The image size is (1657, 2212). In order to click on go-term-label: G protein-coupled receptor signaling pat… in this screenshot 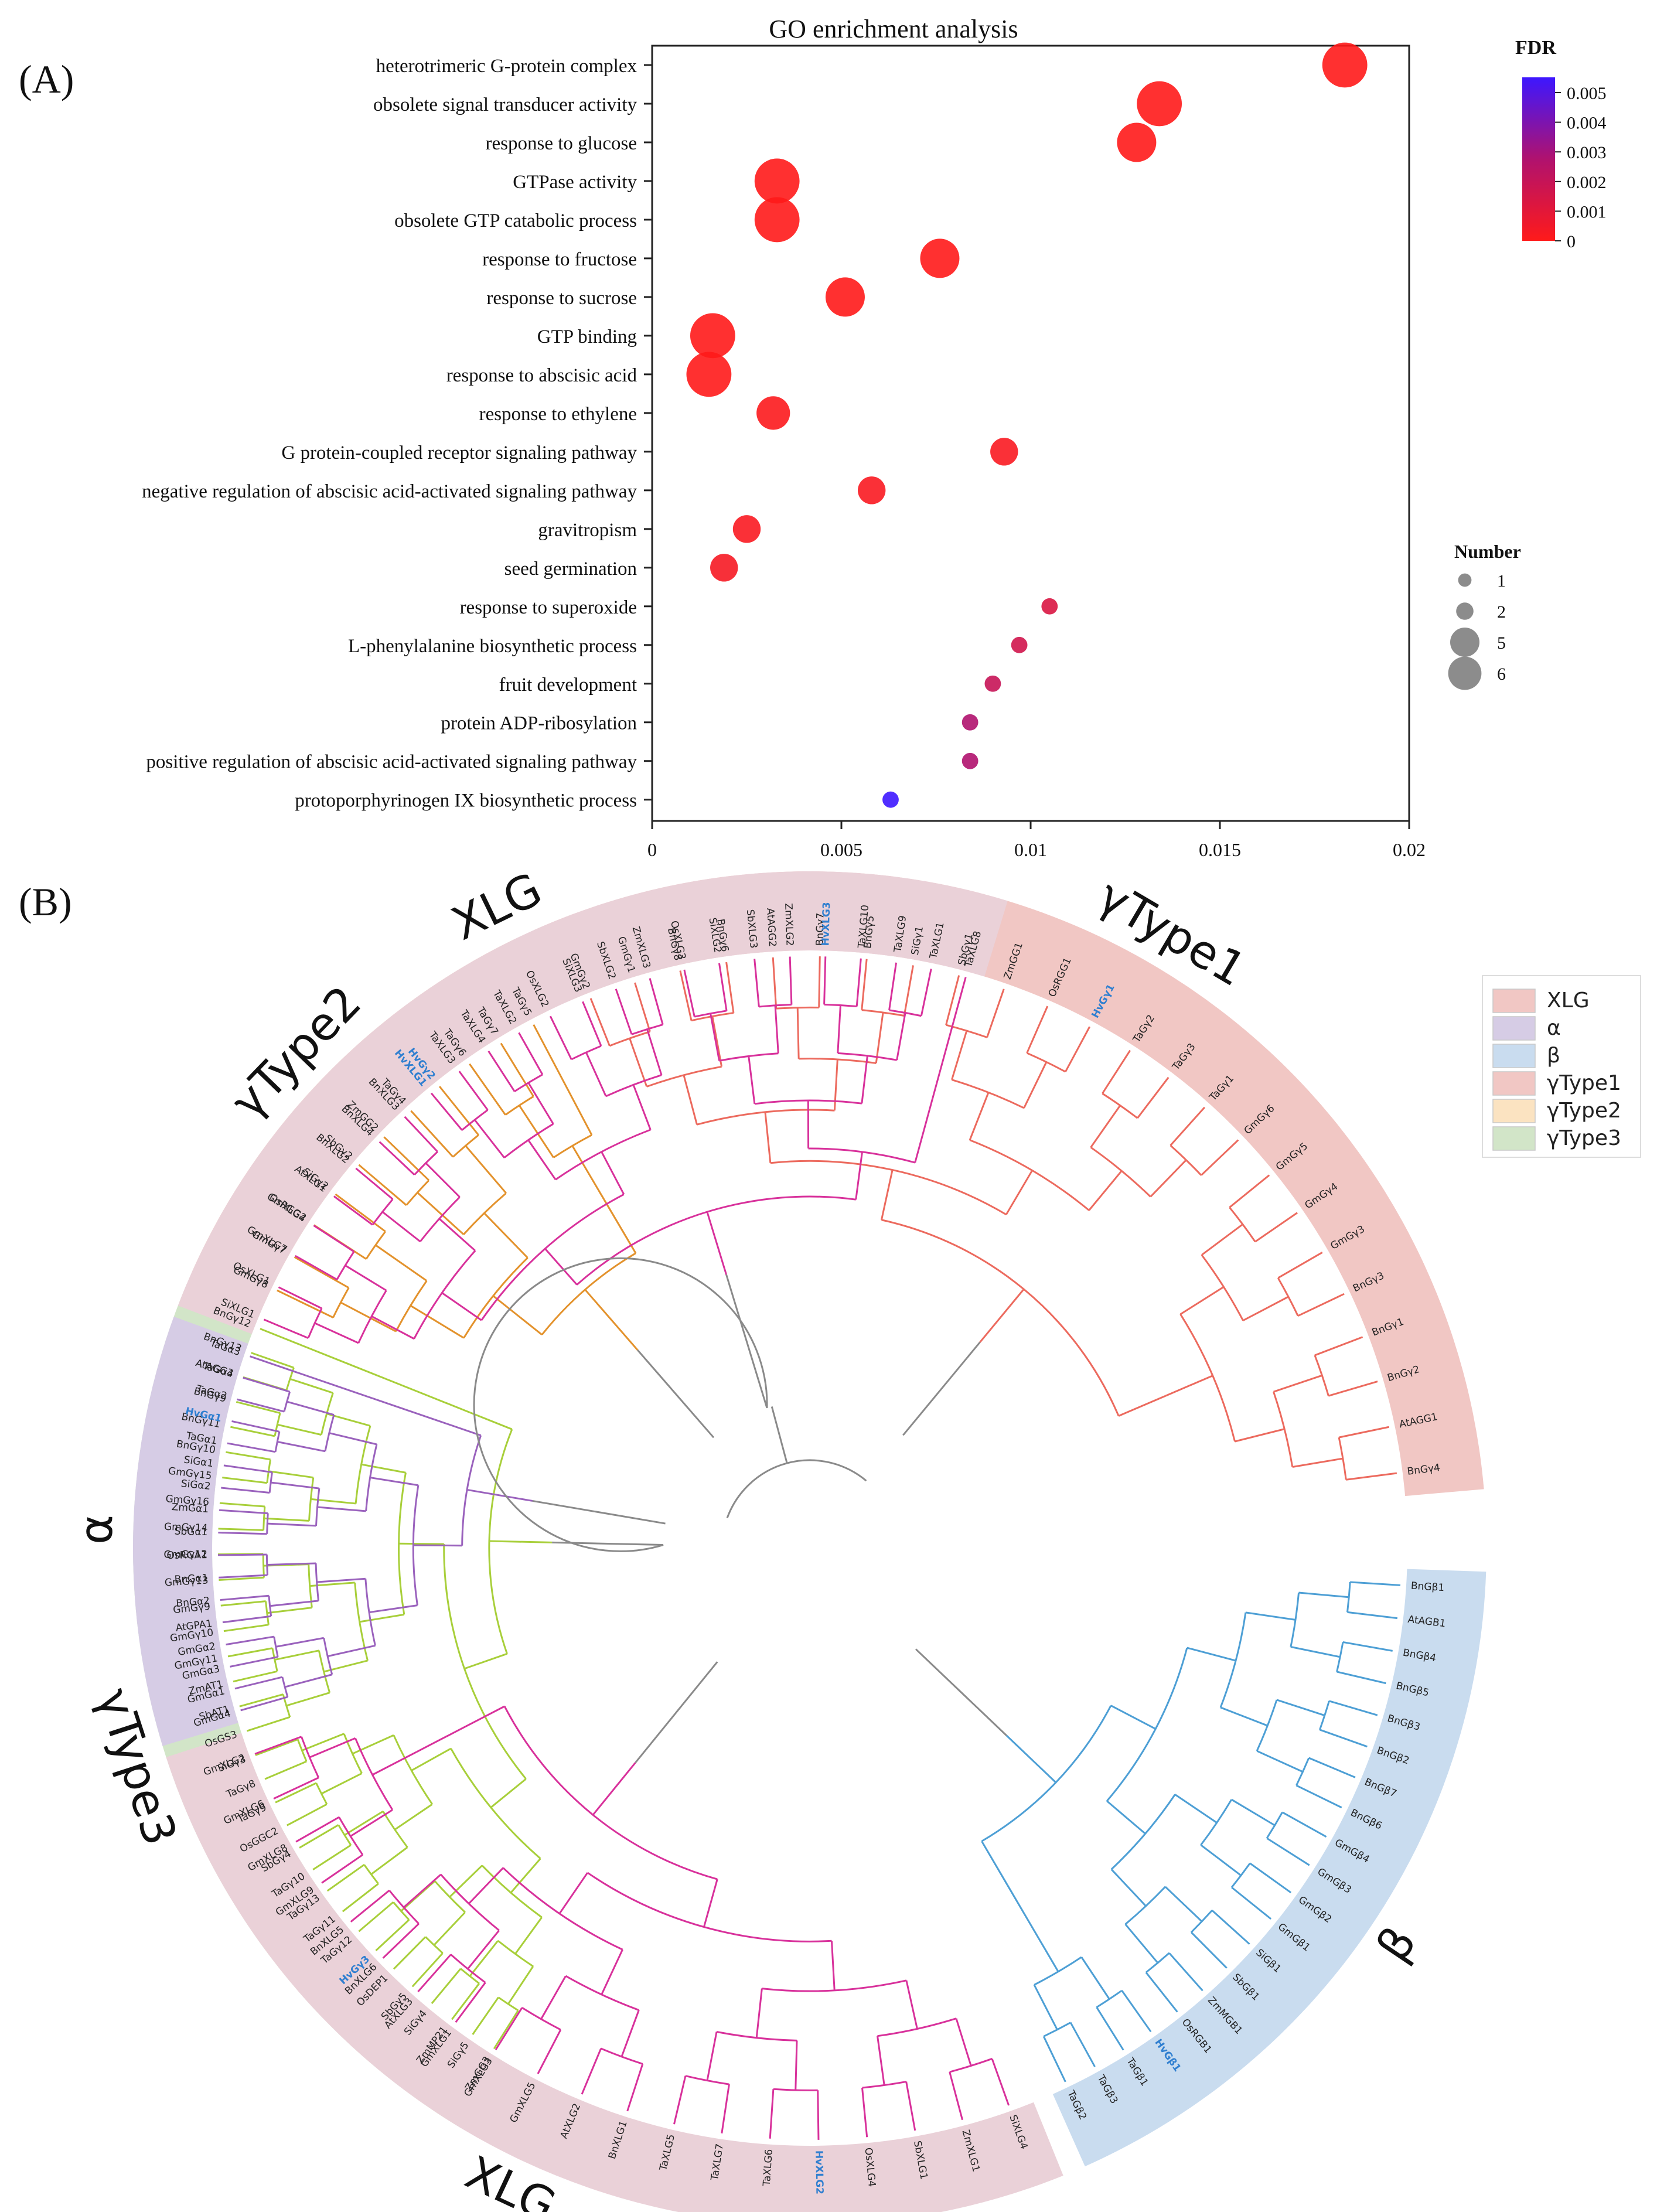, I will do `click(459, 452)`.